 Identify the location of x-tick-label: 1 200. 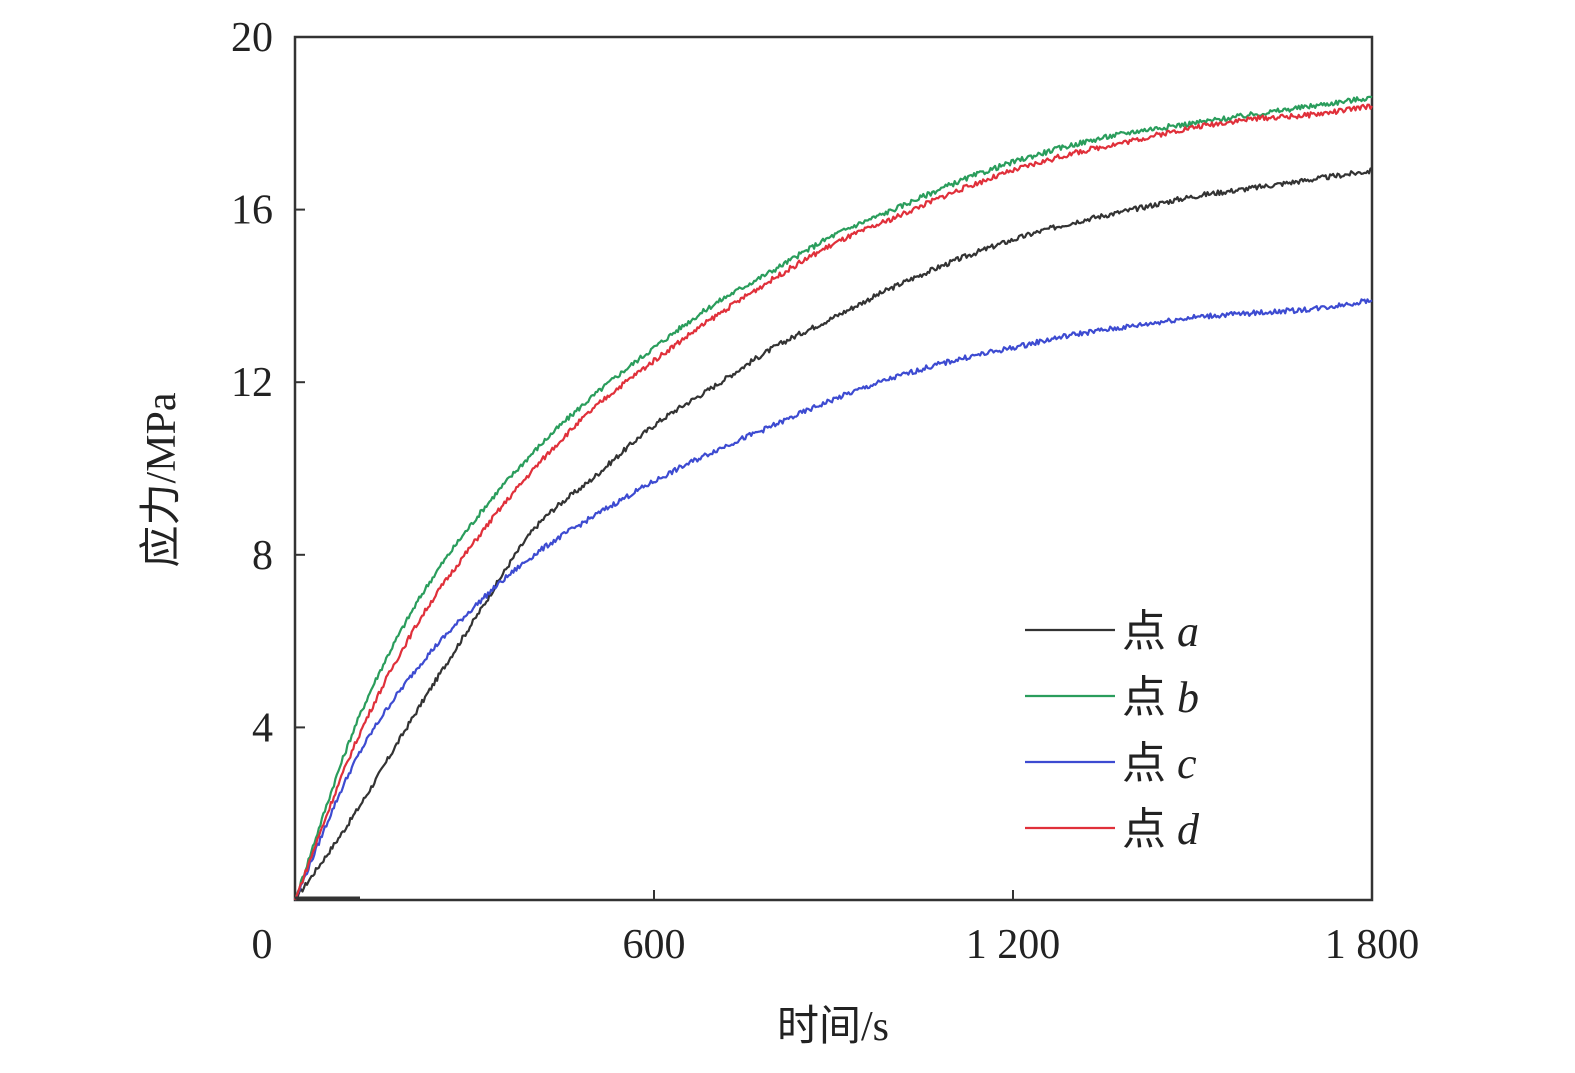
(1013, 945).